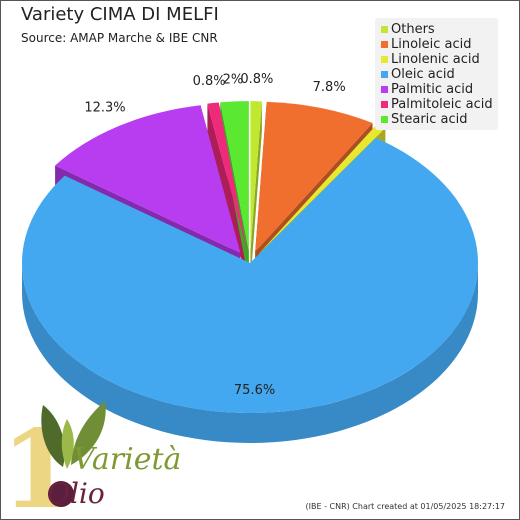 The height and width of the screenshot is (520, 520). I want to click on pie-label-linoleic-acid: 7.8%, so click(329, 87).